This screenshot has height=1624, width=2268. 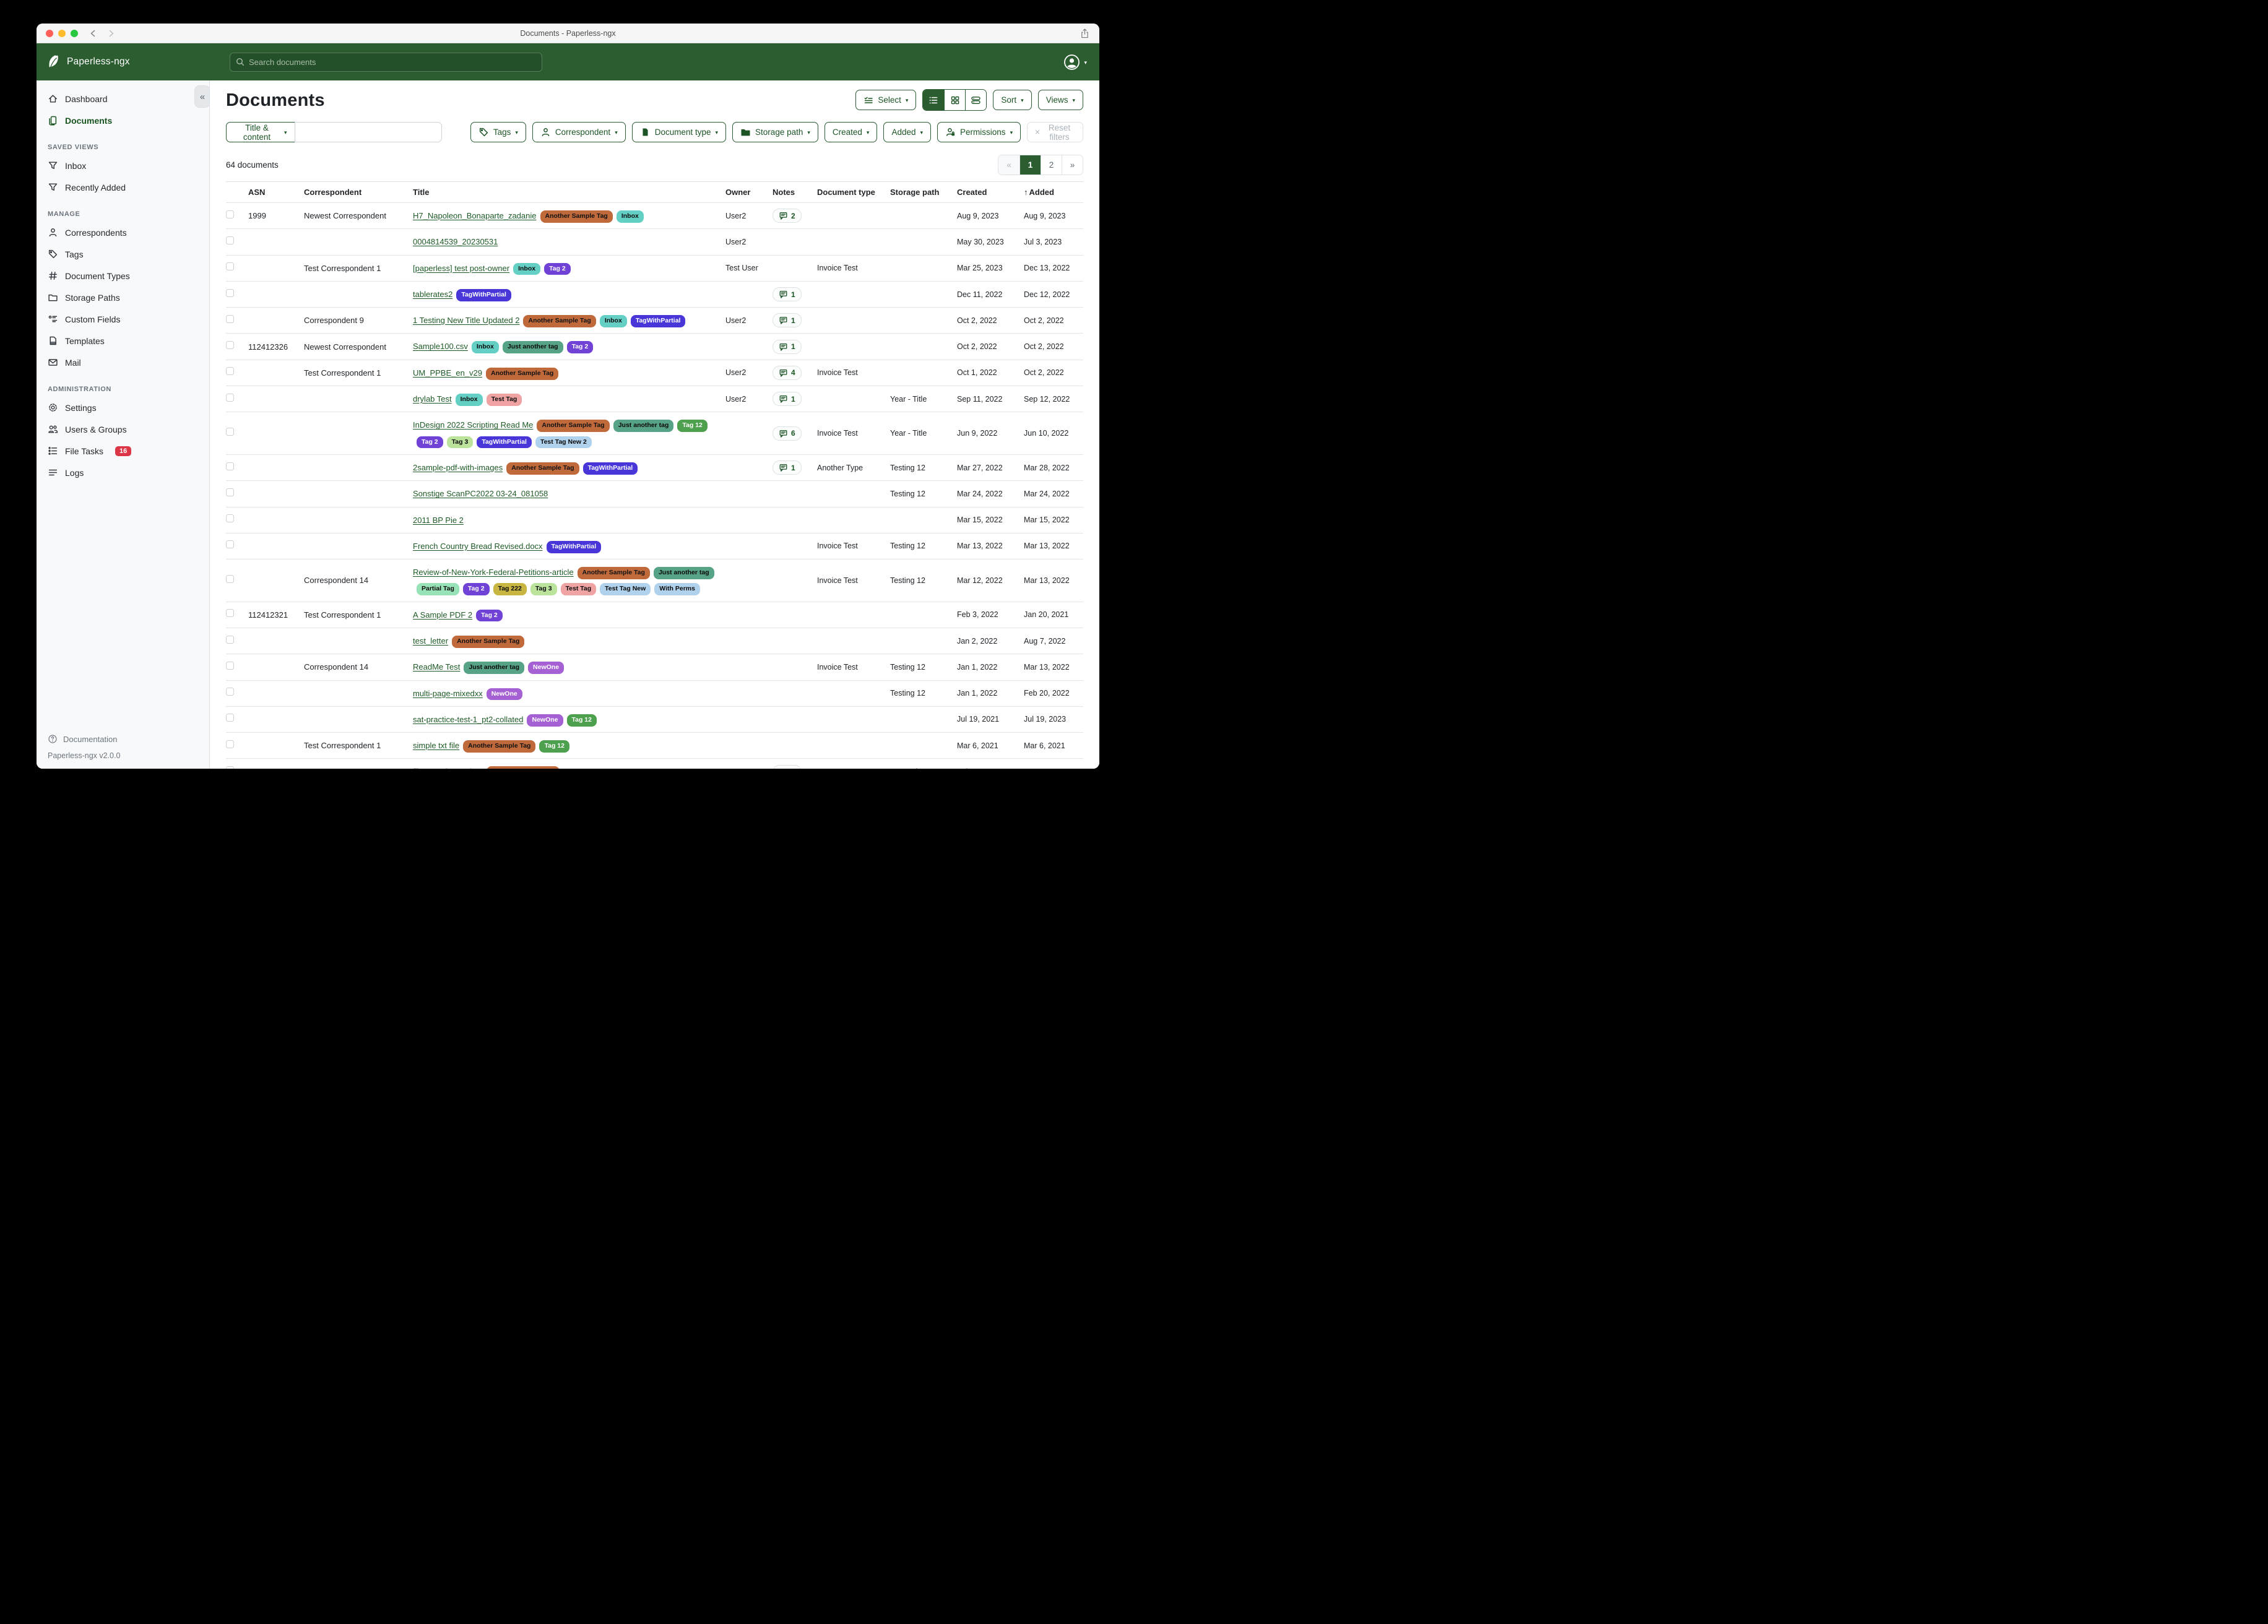 What do you see at coordinates (494, 668) in the screenshot?
I see `tag-chip: Just another tag` at bounding box center [494, 668].